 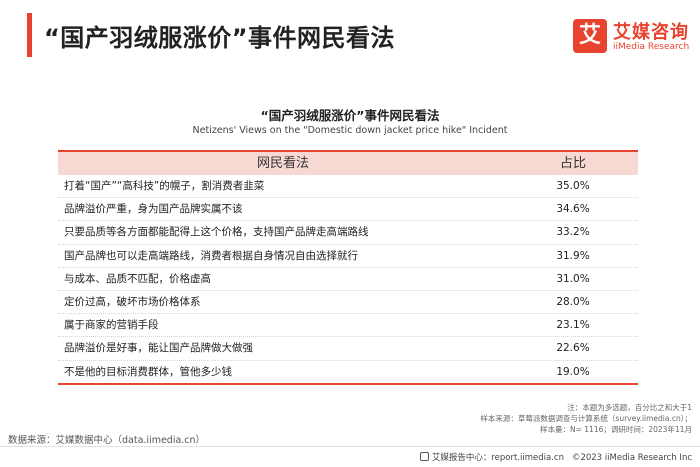 I want to click on opinion-cell: 属于商家的营销手段, so click(x=111, y=325).